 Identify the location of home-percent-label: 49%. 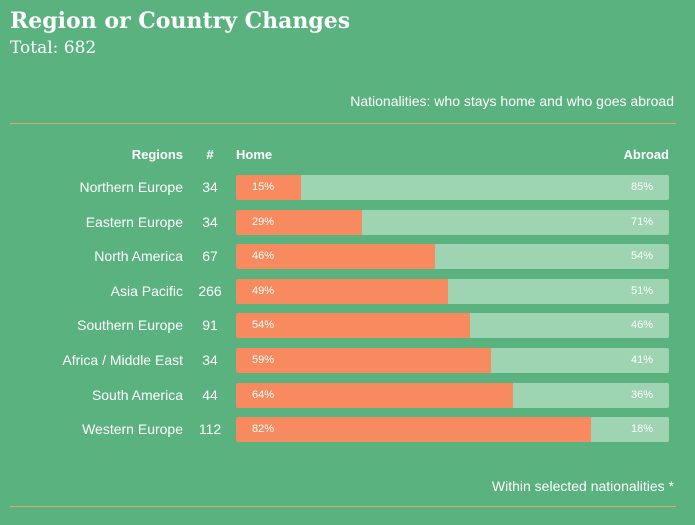
(263, 291).